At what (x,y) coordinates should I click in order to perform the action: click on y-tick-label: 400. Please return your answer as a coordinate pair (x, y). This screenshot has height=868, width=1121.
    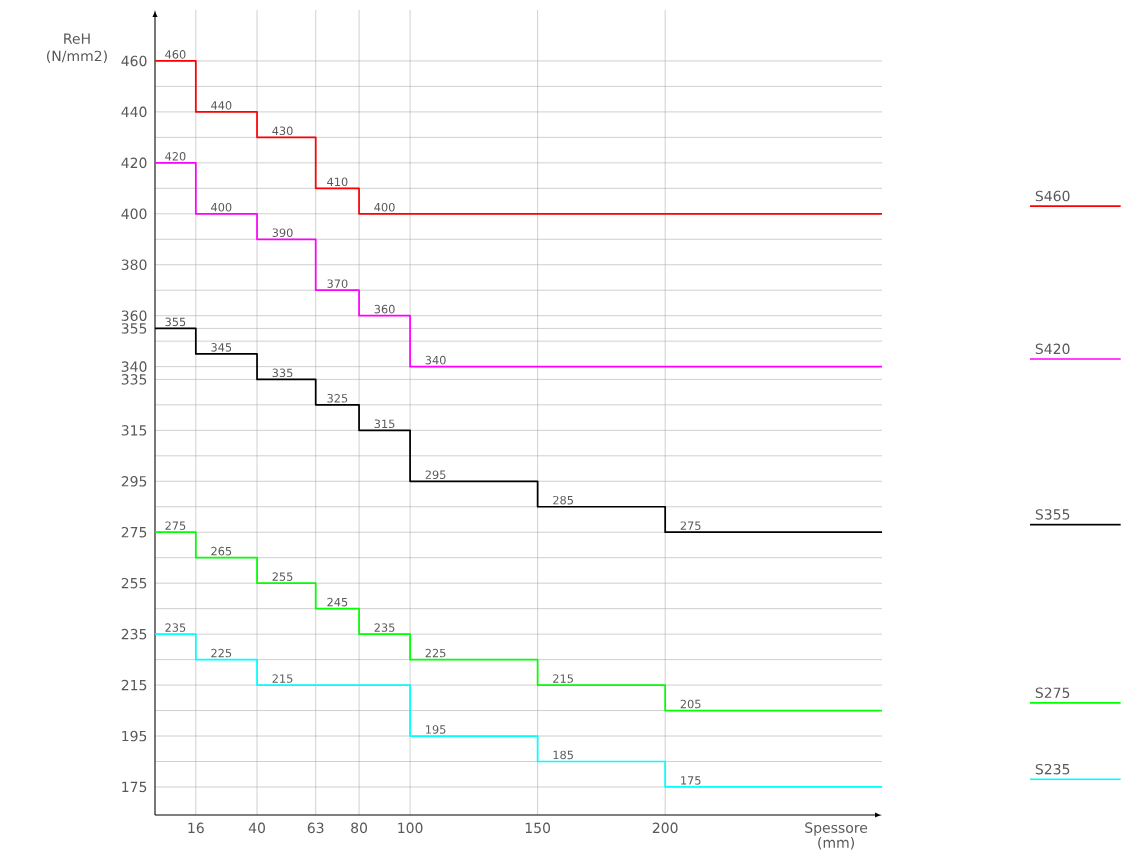
    Looking at the image, I should click on (134, 214).